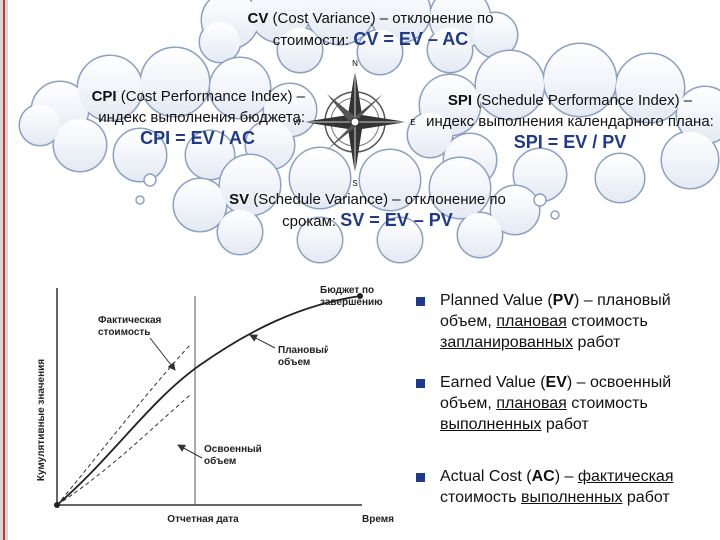 The height and width of the screenshot is (540, 720). I want to click on text-segment: Planned Value (, so click(496, 300).